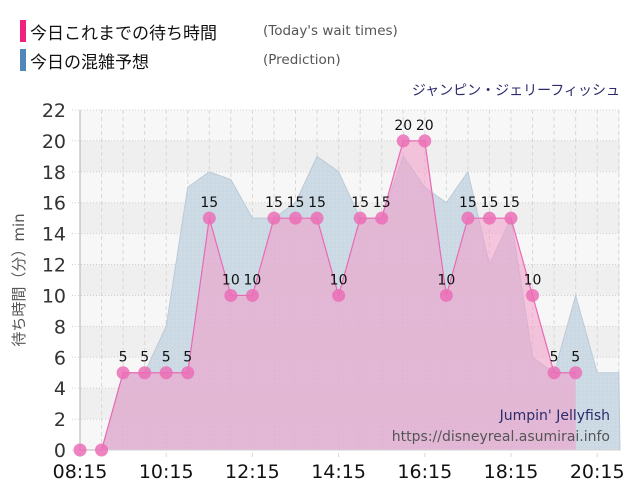  Describe the element at coordinates (180, 61) in the screenshot. I see `legend-prediction: 今日の混雑予想 (Prediction)` at that location.